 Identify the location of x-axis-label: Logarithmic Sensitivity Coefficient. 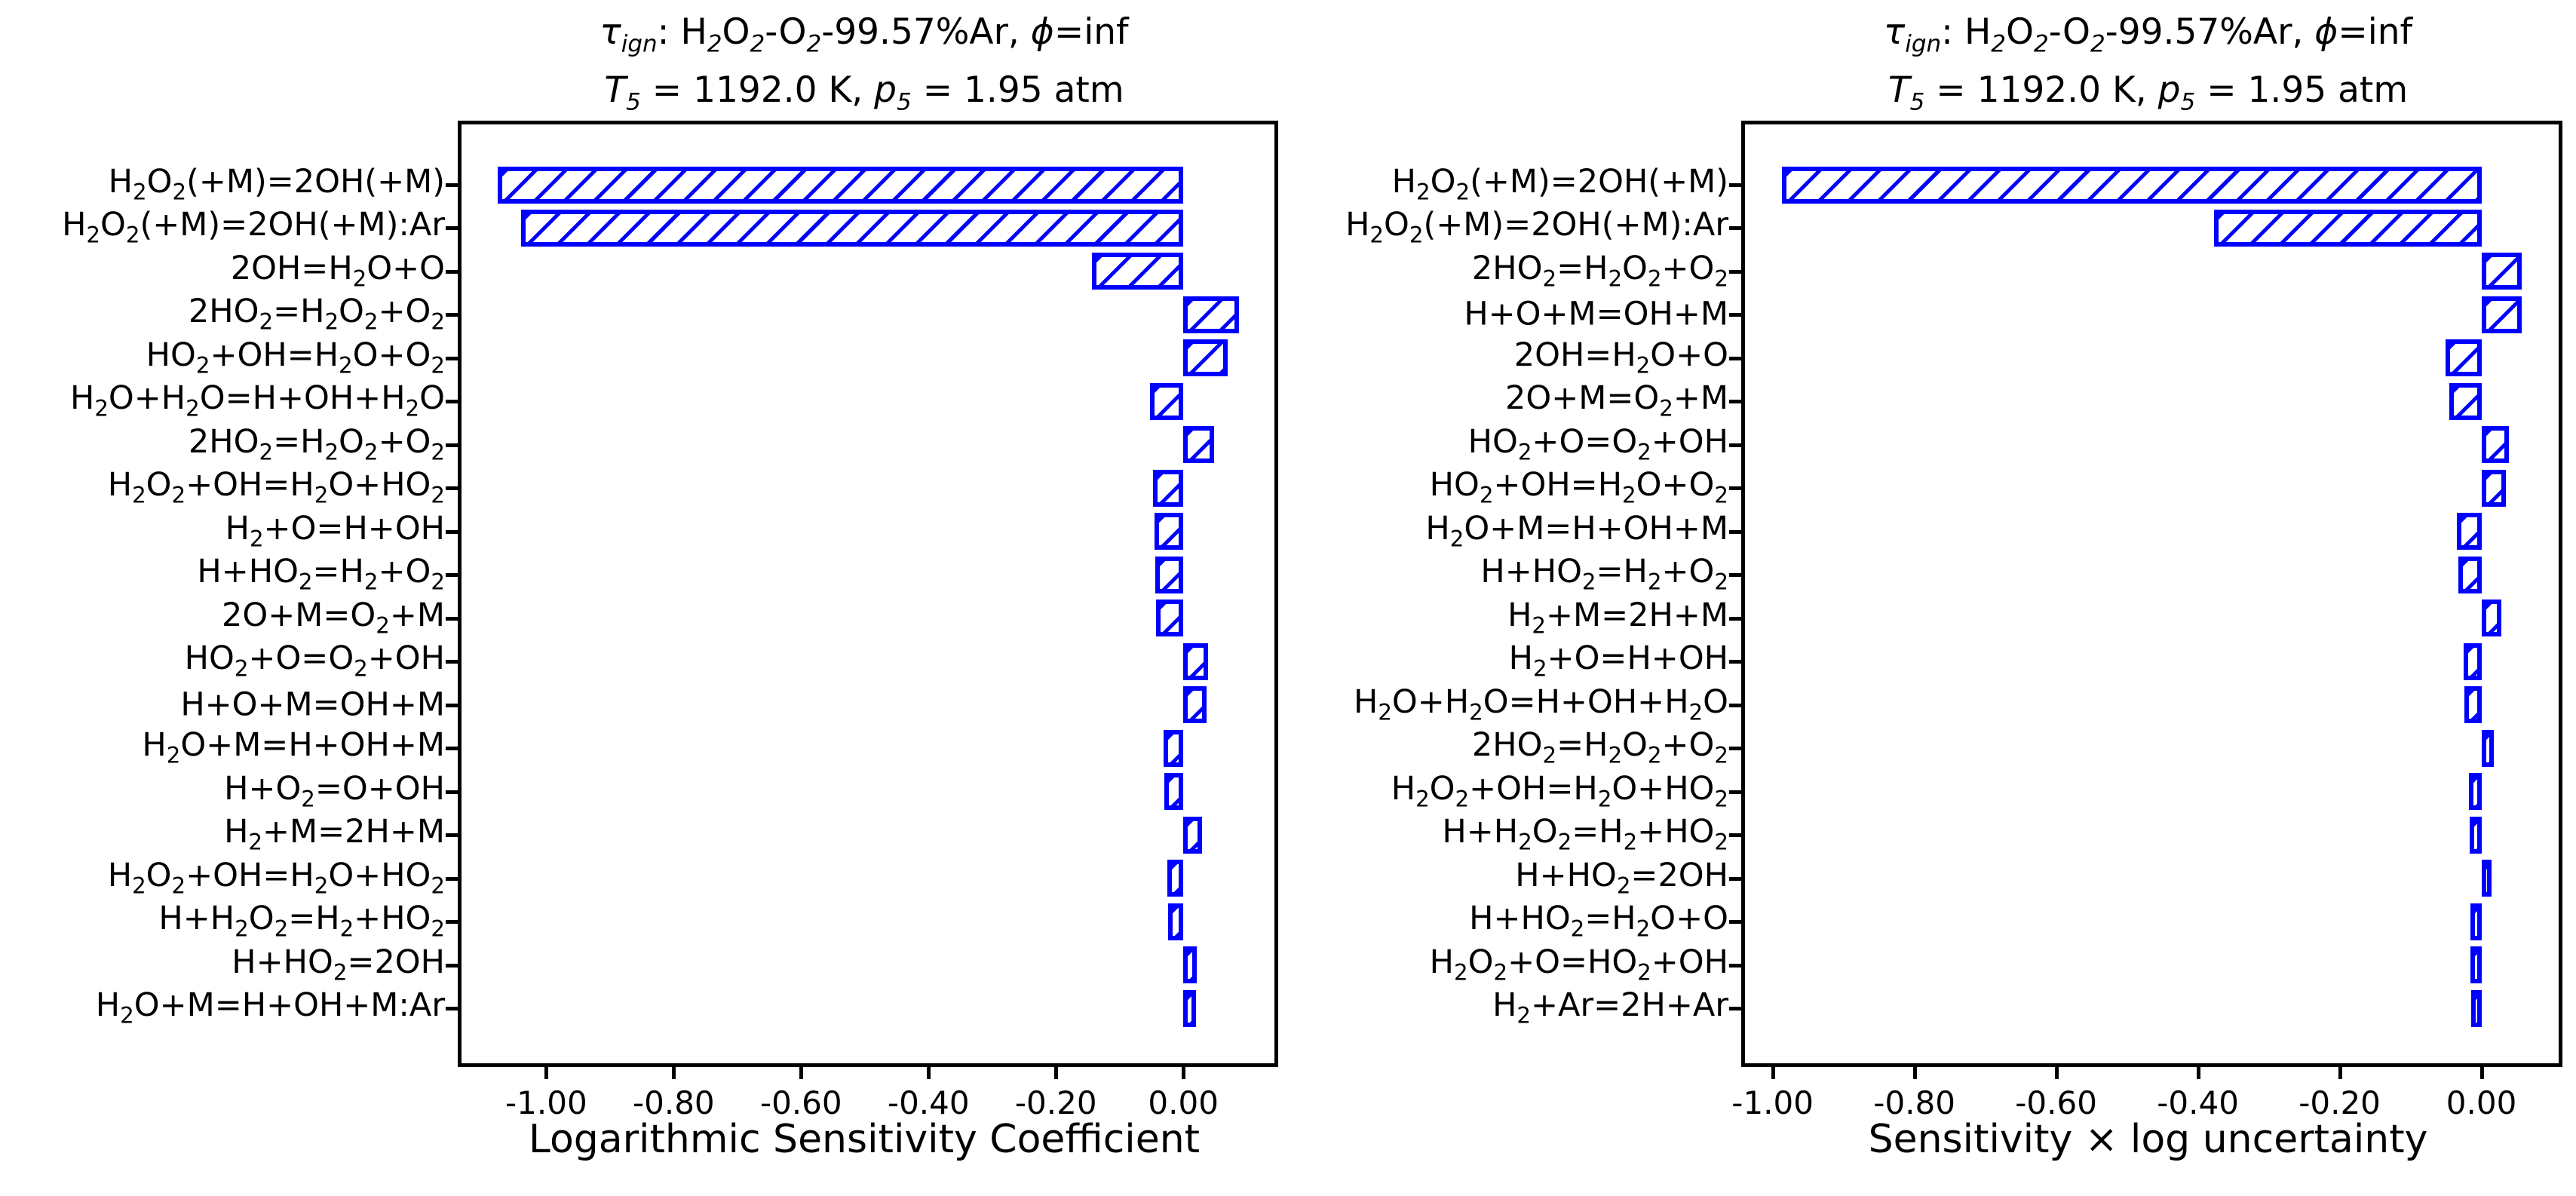
(864, 1139).